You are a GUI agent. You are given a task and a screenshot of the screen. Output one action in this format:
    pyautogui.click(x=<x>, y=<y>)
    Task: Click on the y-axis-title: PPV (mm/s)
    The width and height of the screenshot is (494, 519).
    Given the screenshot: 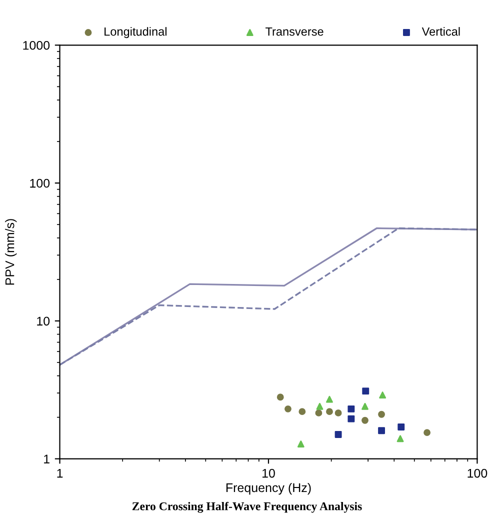 What is the action you would take?
    pyautogui.click(x=11, y=252)
    